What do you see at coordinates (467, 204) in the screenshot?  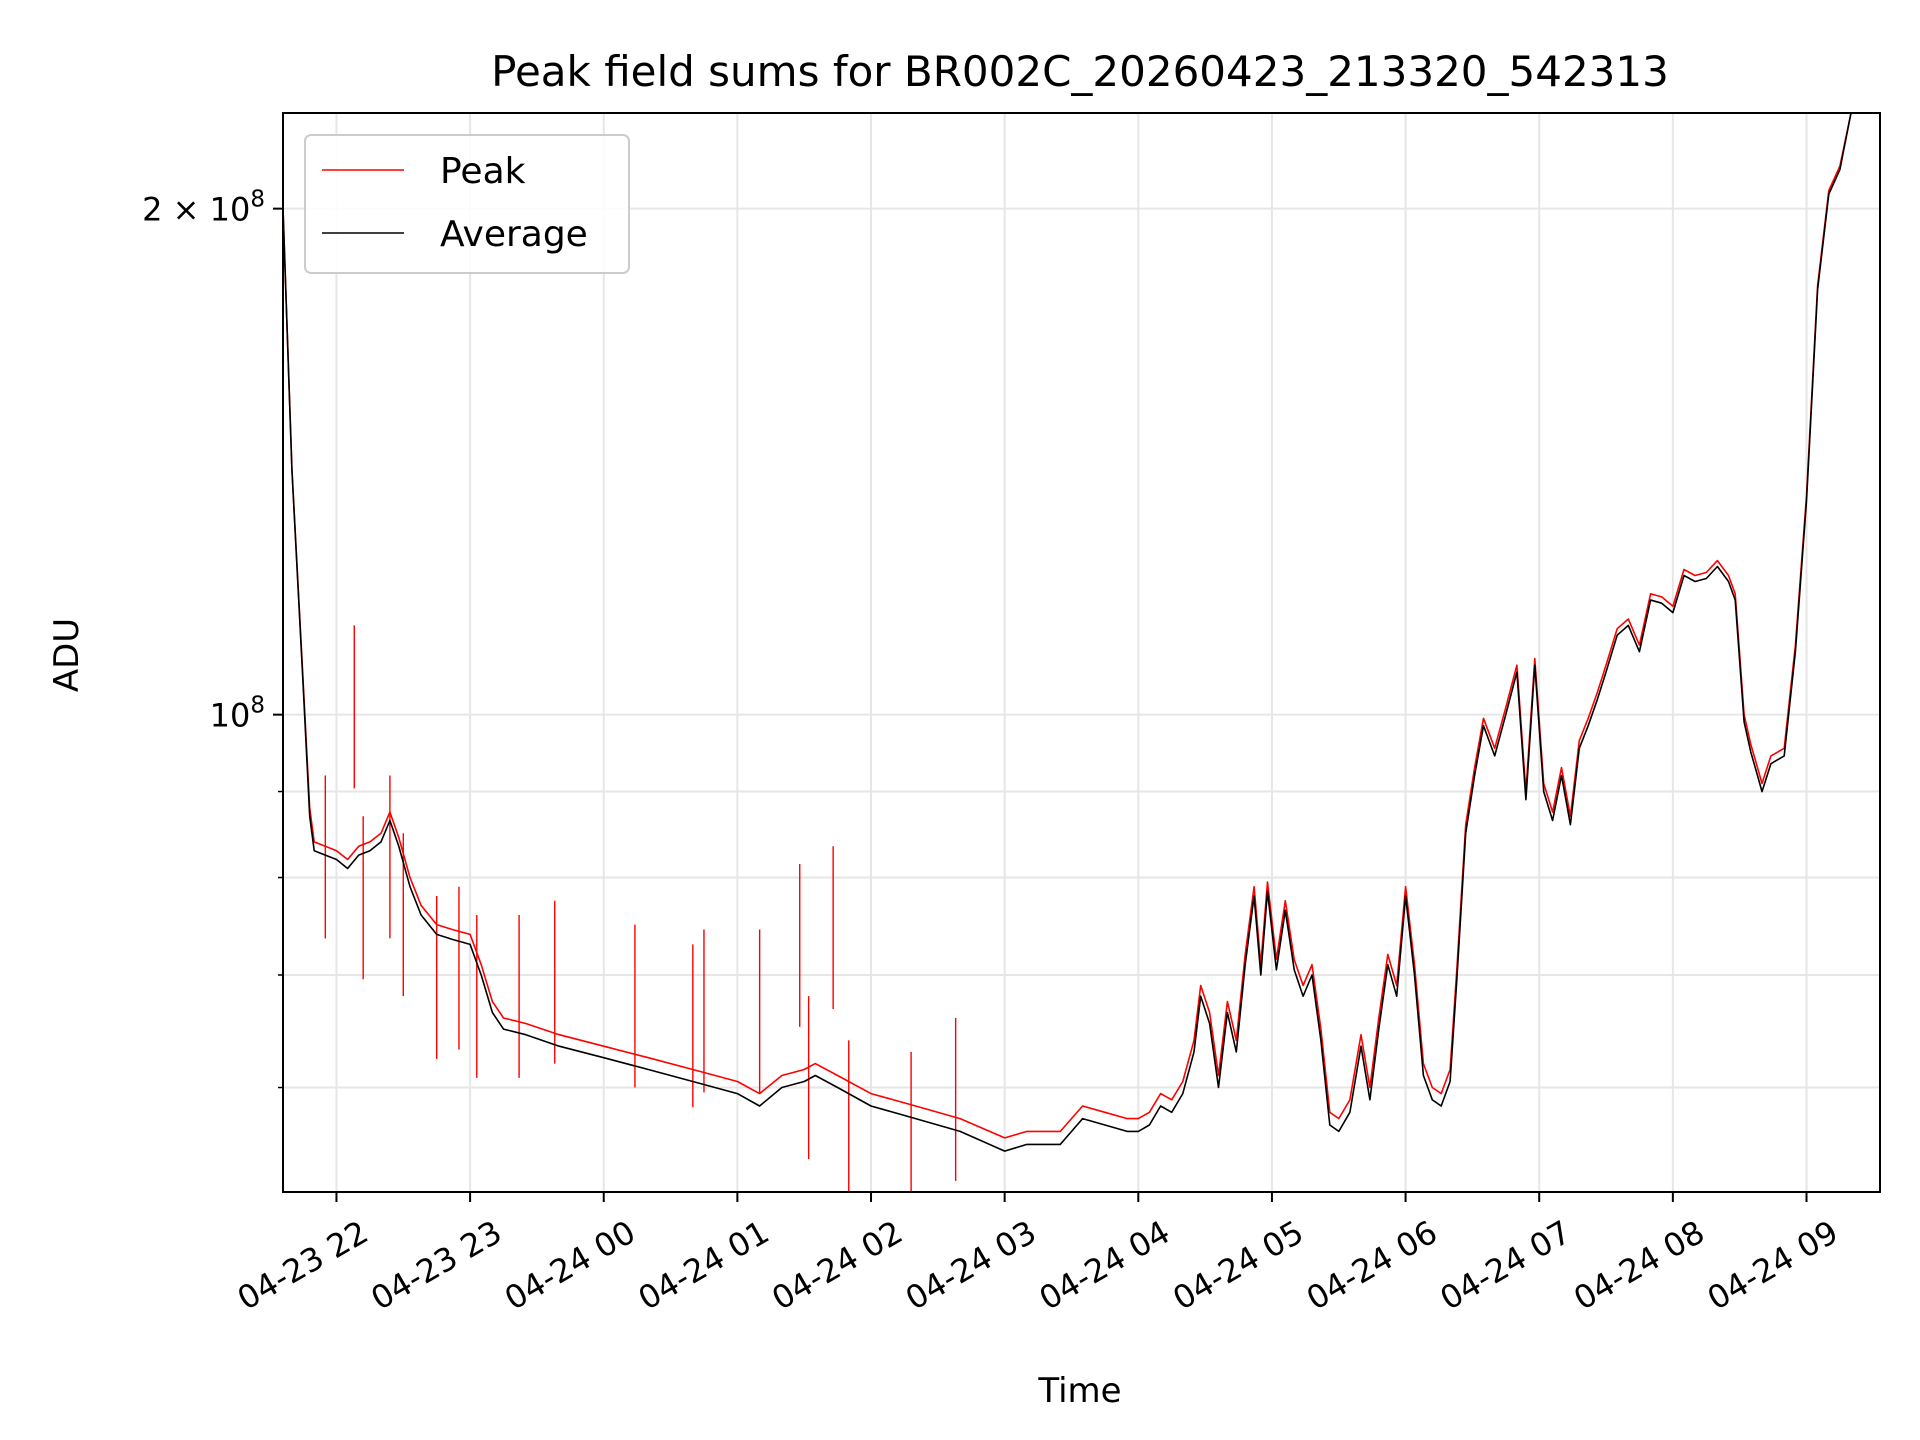 I see `legend: Peak Average` at bounding box center [467, 204].